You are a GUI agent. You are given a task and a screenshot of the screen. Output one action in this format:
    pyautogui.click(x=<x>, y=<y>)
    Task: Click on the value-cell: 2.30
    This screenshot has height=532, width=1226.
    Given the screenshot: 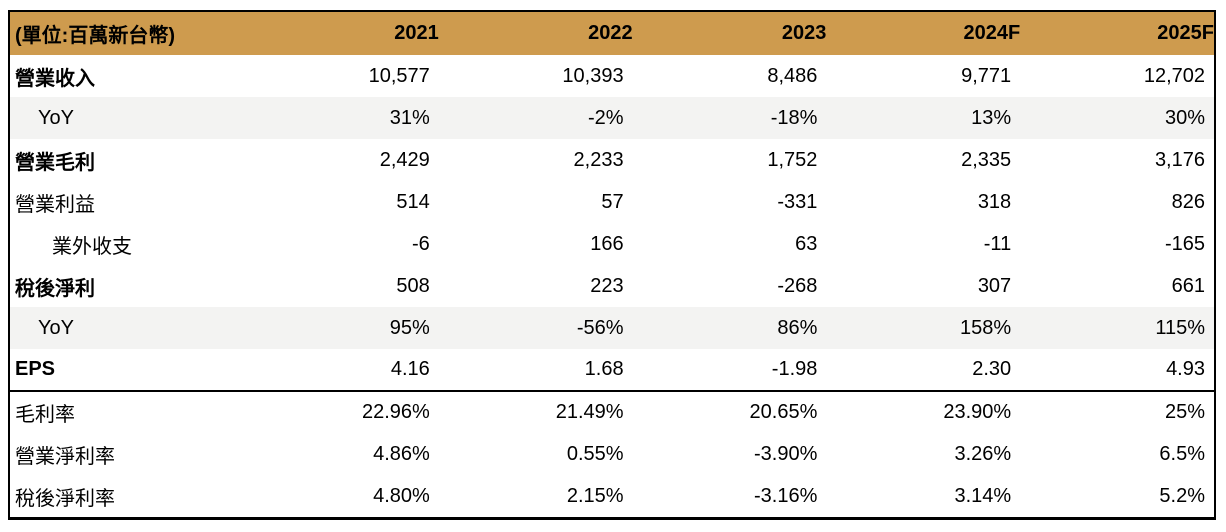 What is the action you would take?
    pyautogui.click(x=923, y=370)
    